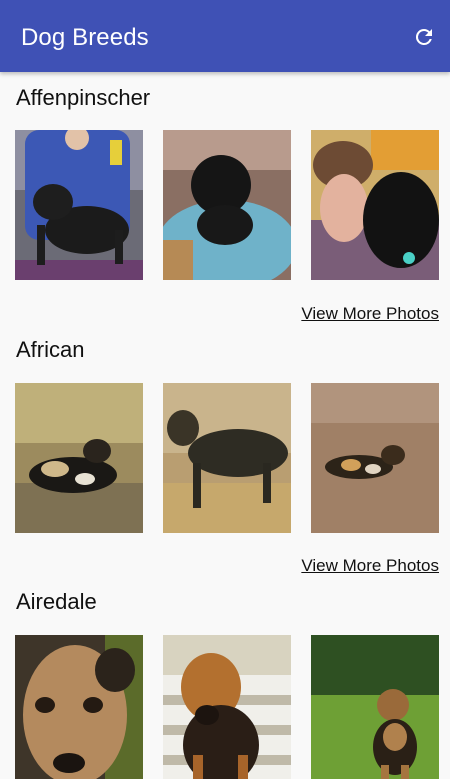  I want to click on refresh-button, so click(424, 37).